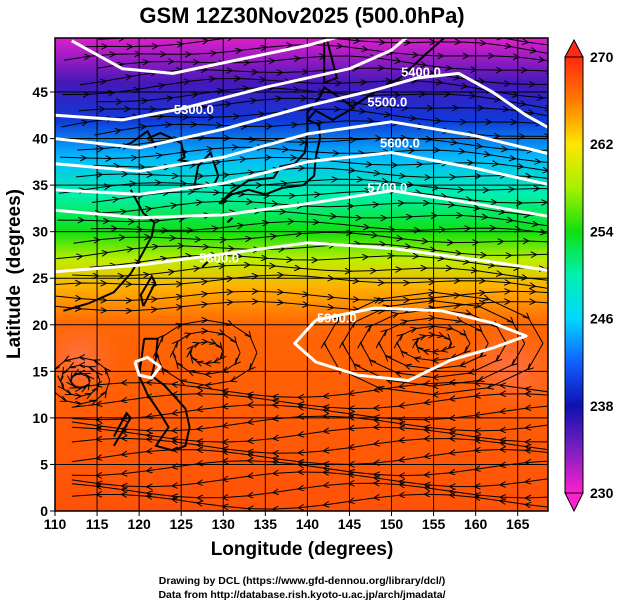  I want to click on y-tick-label: 40, so click(40, 139).